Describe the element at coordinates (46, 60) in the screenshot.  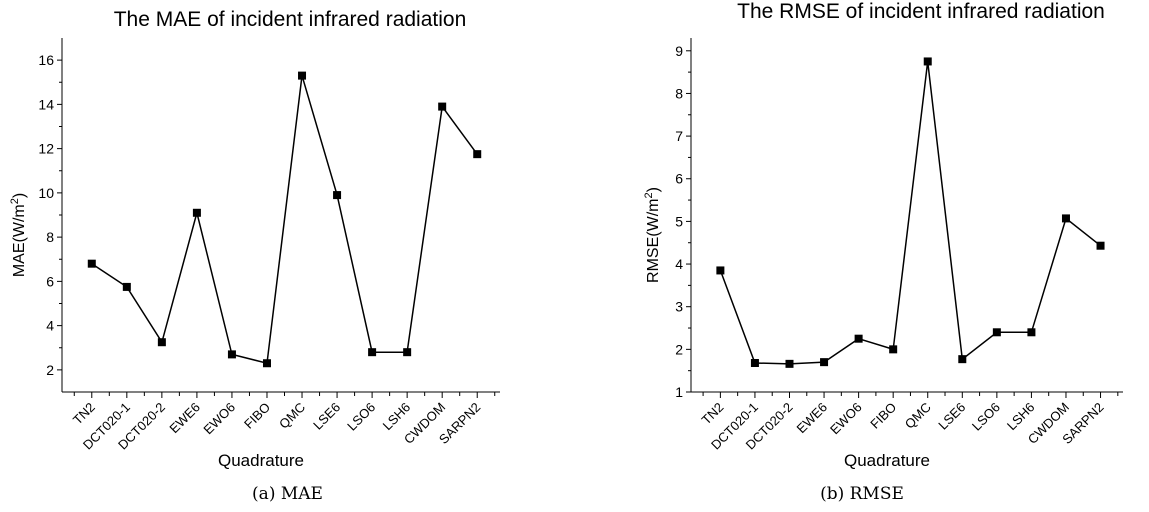
I see `mae-y-tick-label: 16` at that location.